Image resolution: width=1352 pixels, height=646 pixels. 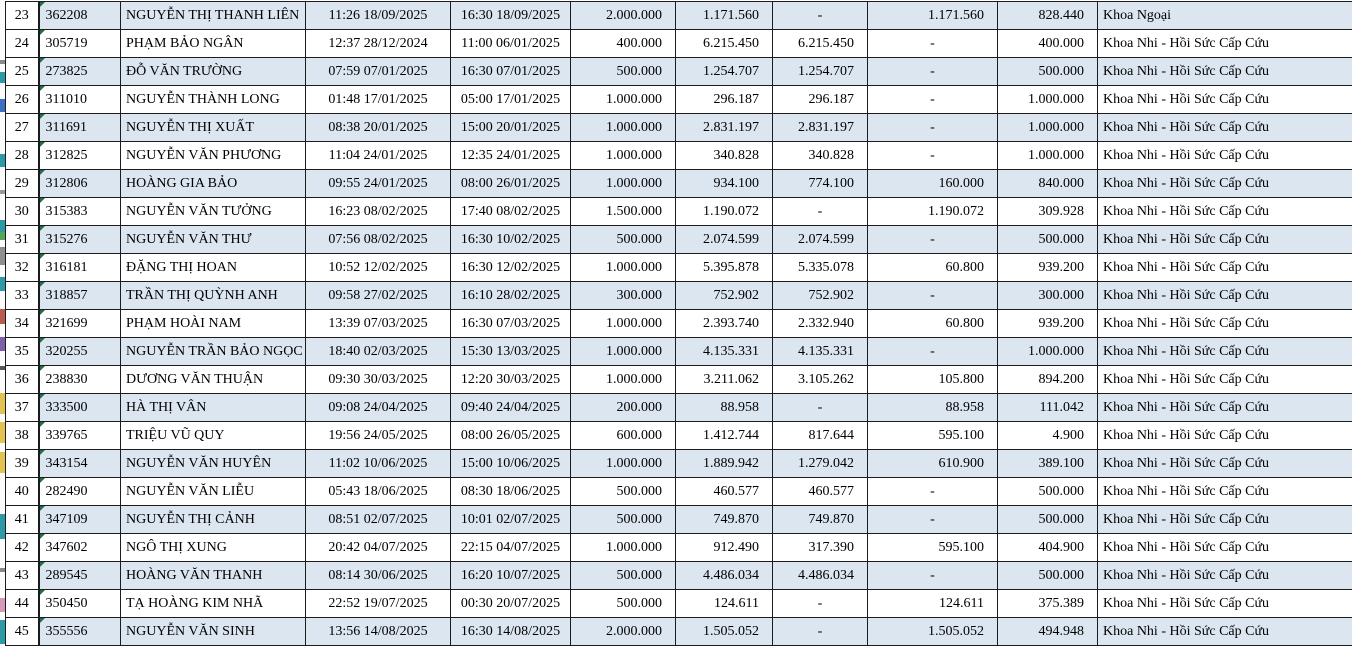 What do you see at coordinates (510, 603) in the screenshot?
I see `cell-datetime-end: 00:30 20/07/2025` at bounding box center [510, 603].